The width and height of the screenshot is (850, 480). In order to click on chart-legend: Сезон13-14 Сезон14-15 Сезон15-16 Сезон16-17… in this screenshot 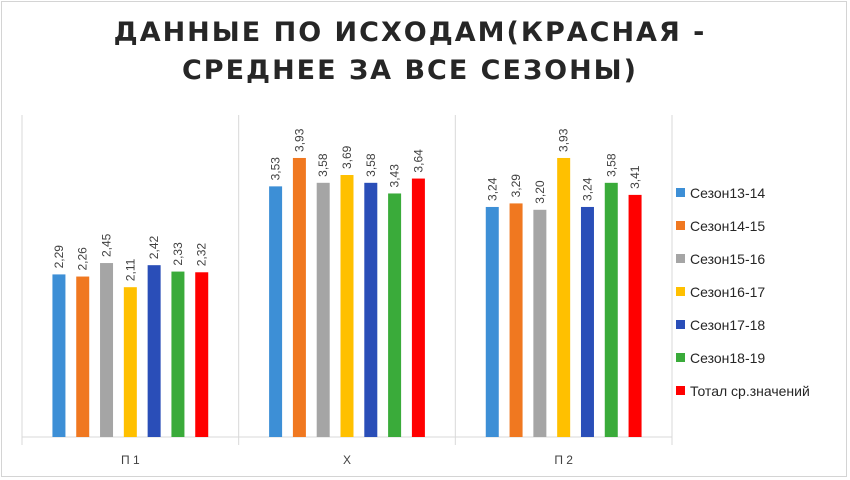, I will do `click(761, 291)`.